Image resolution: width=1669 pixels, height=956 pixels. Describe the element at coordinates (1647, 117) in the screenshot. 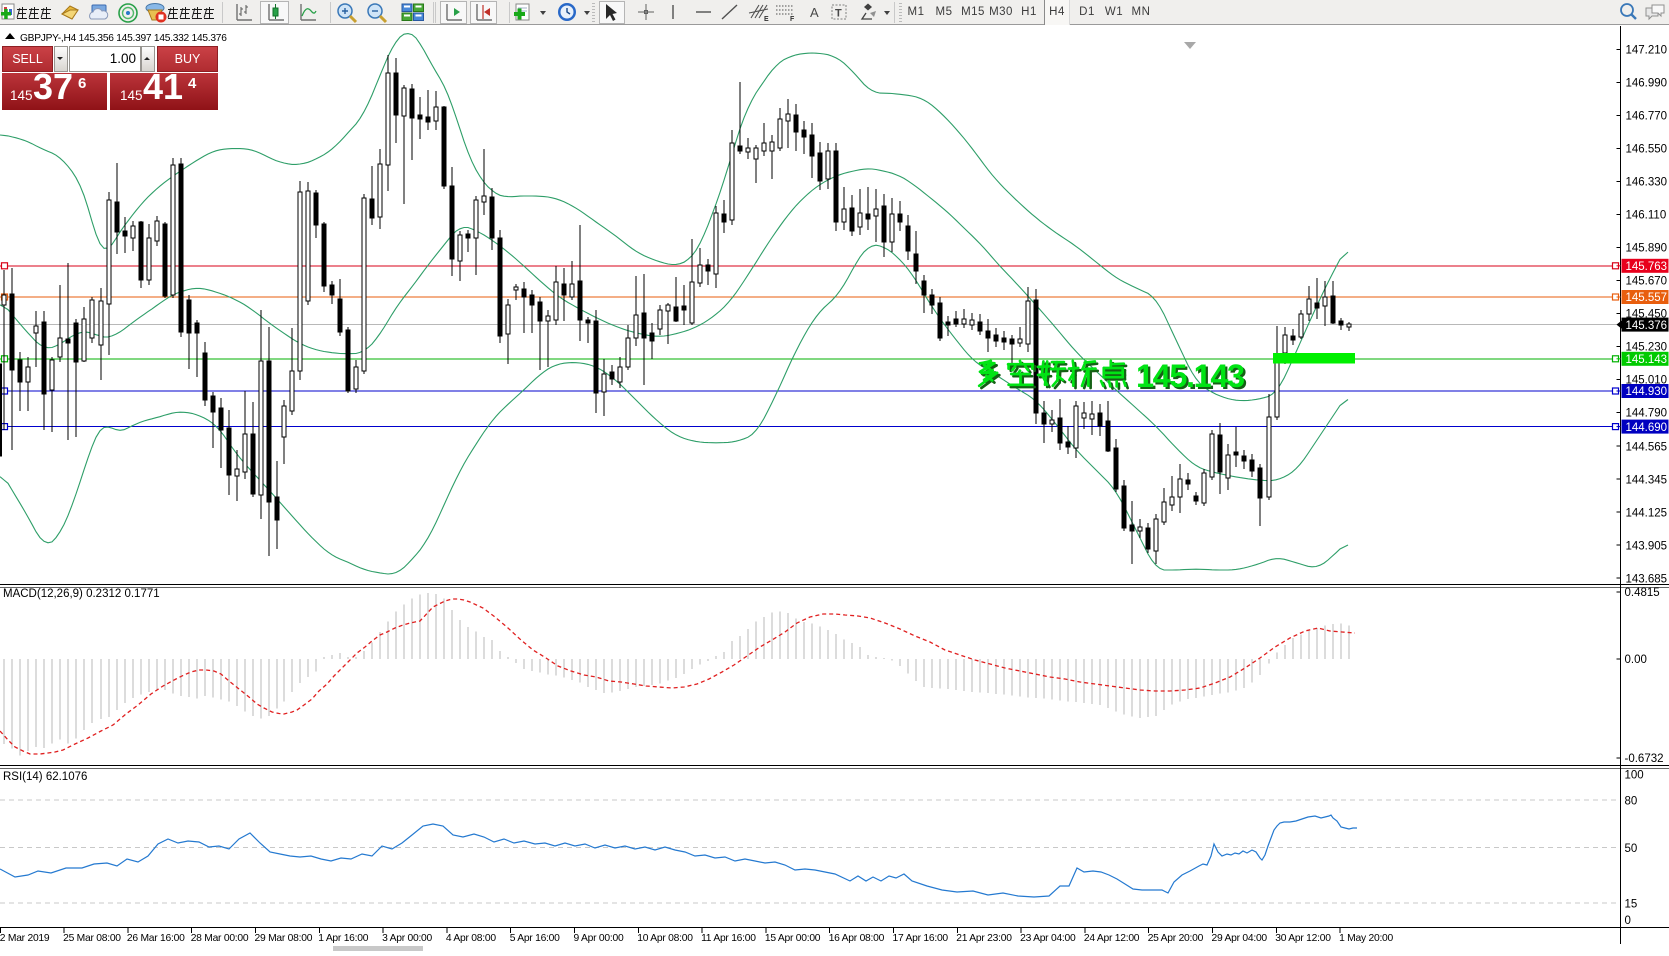

I see `svg-text: 146.770` at that location.